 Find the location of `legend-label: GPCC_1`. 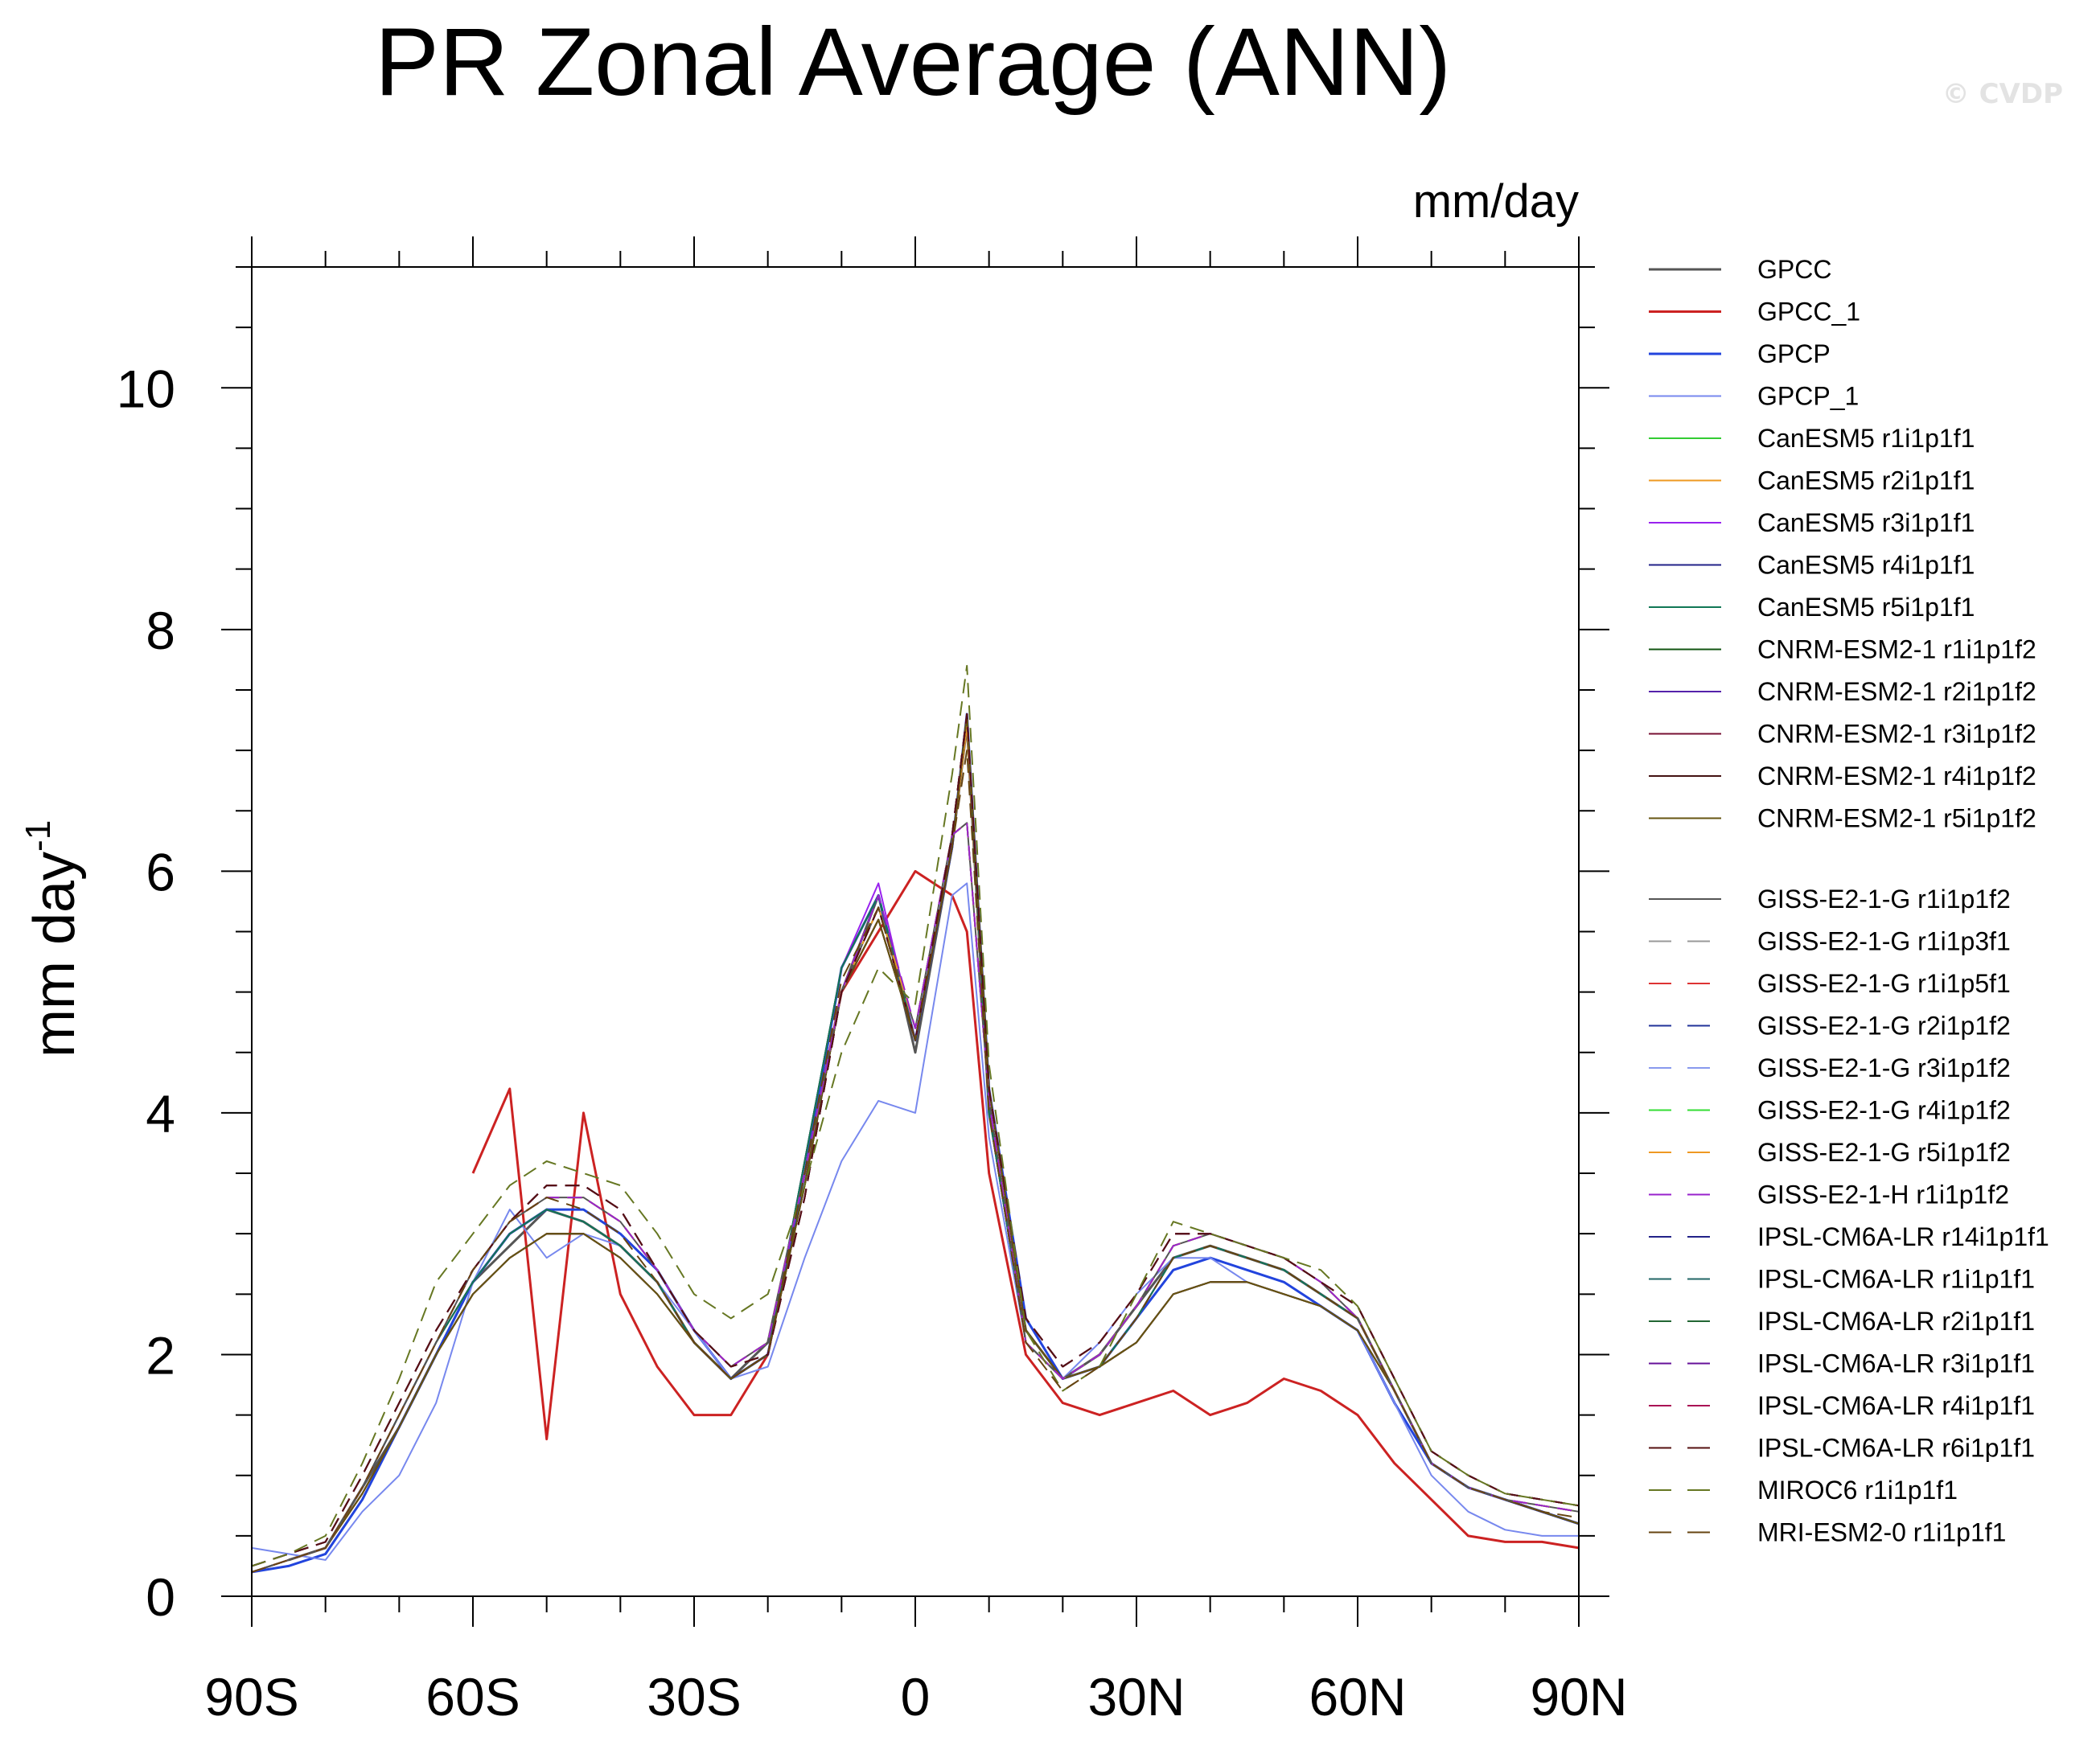

legend-label: GPCC_1 is located at coordinates (1809, 312).